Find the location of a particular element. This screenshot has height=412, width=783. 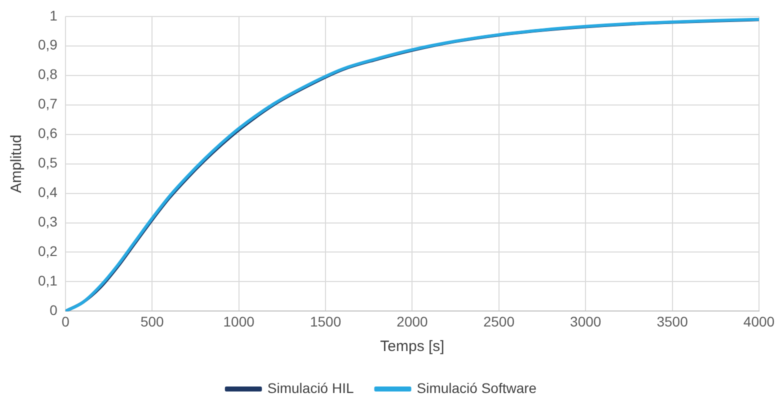

x-tick-label: 1000 is located at coordinates (239, 321).